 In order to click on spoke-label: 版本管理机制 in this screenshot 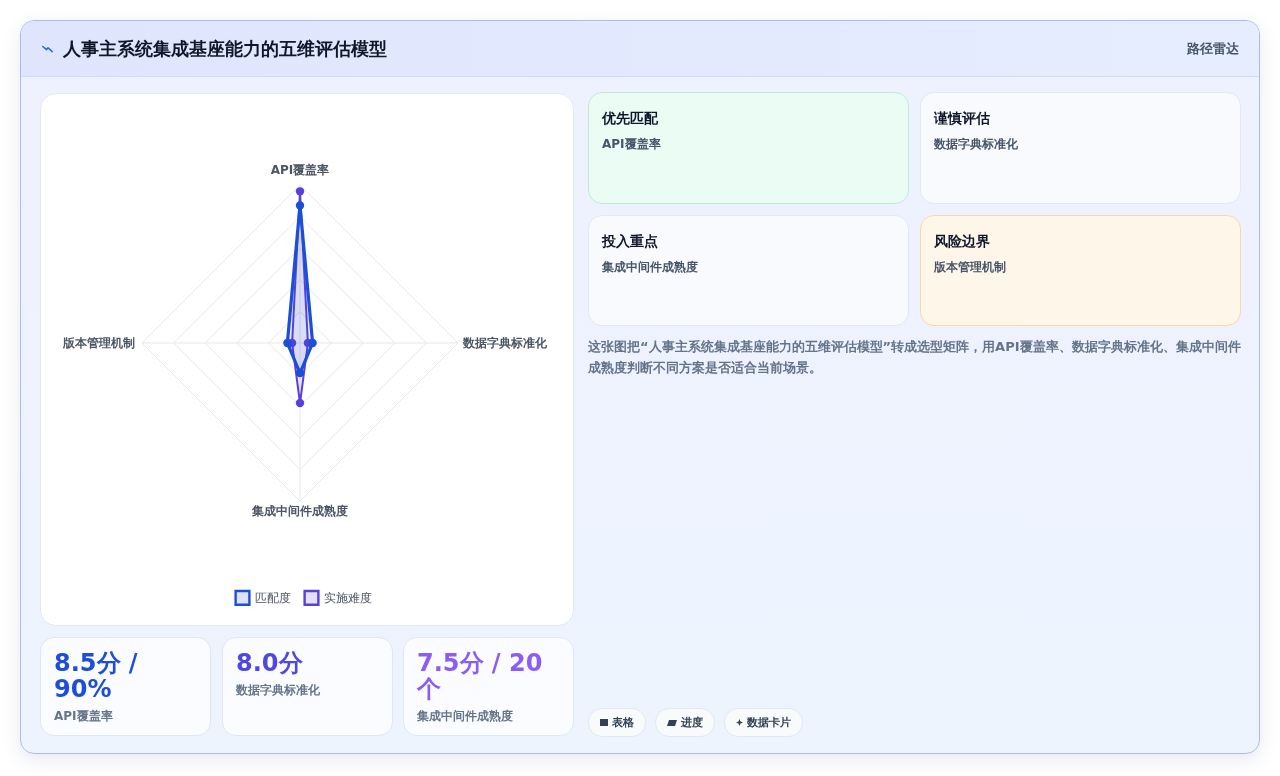, I will do `click(98, 343)`.